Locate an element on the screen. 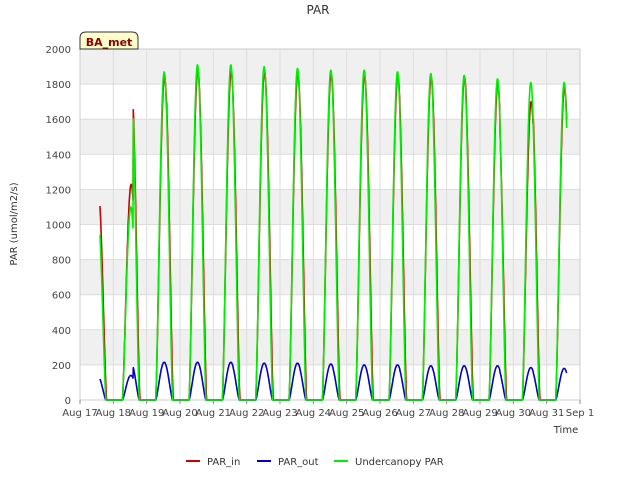 This screenshot has width=640, height=480. legend: PAR_in PAR_out Undercanopy PAR is located at coordinates (315, 462).